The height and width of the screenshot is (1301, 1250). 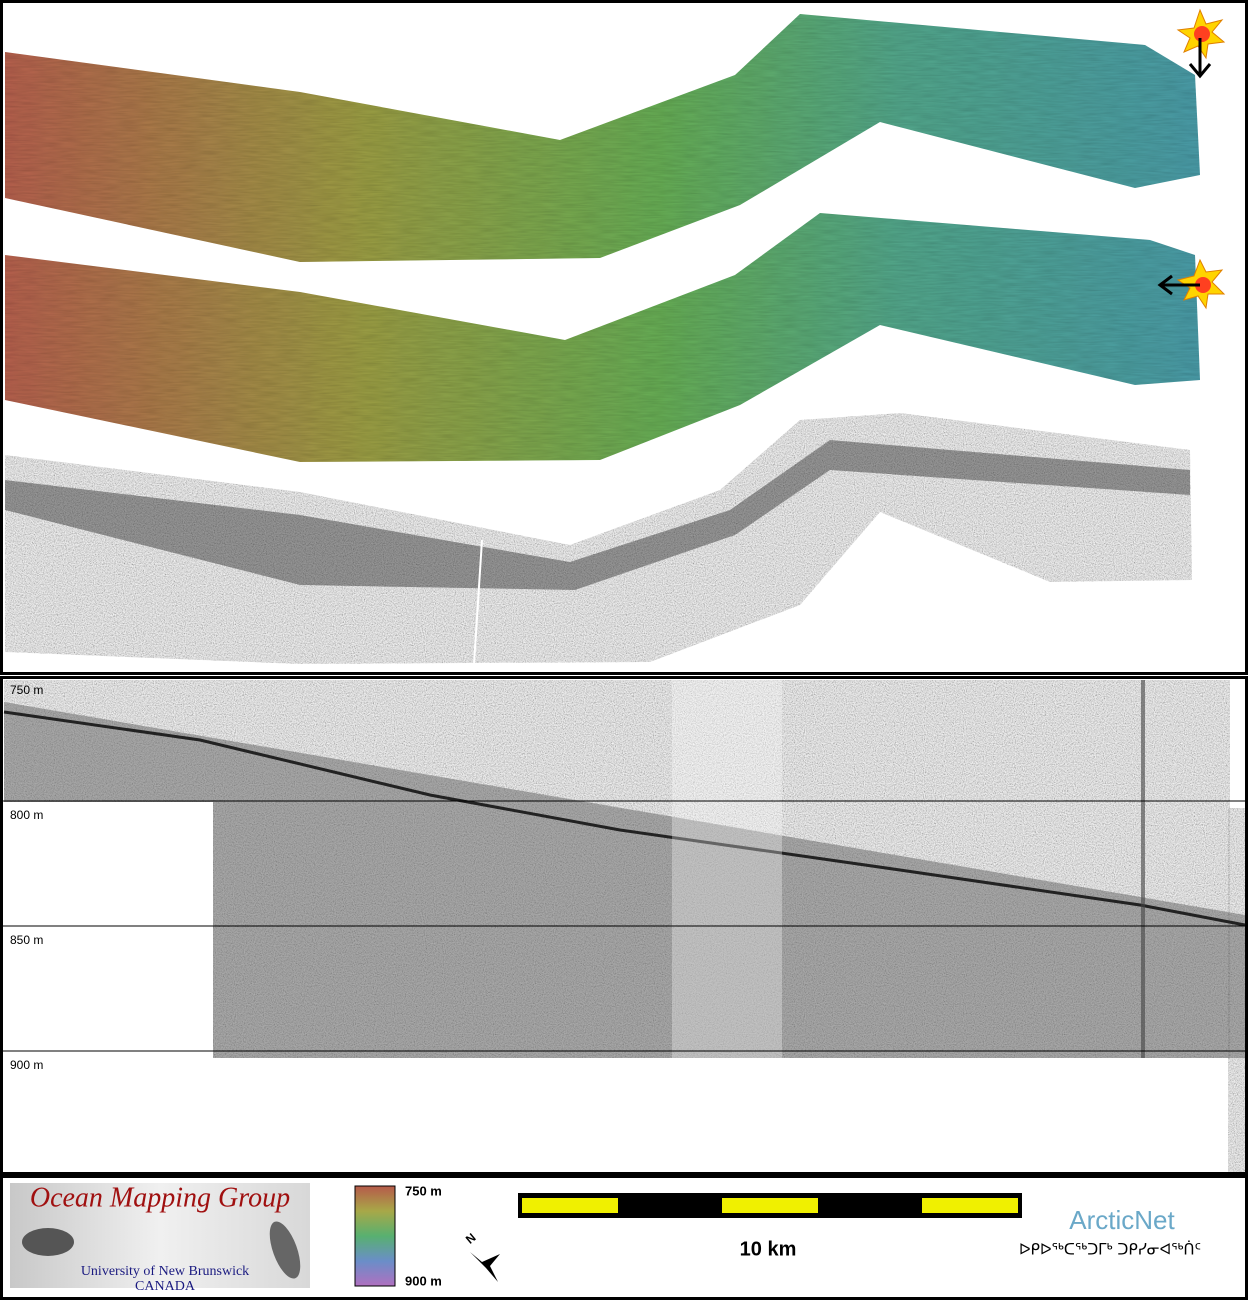 I want to click on sun-icon-east, so click(x=1191, y=284).